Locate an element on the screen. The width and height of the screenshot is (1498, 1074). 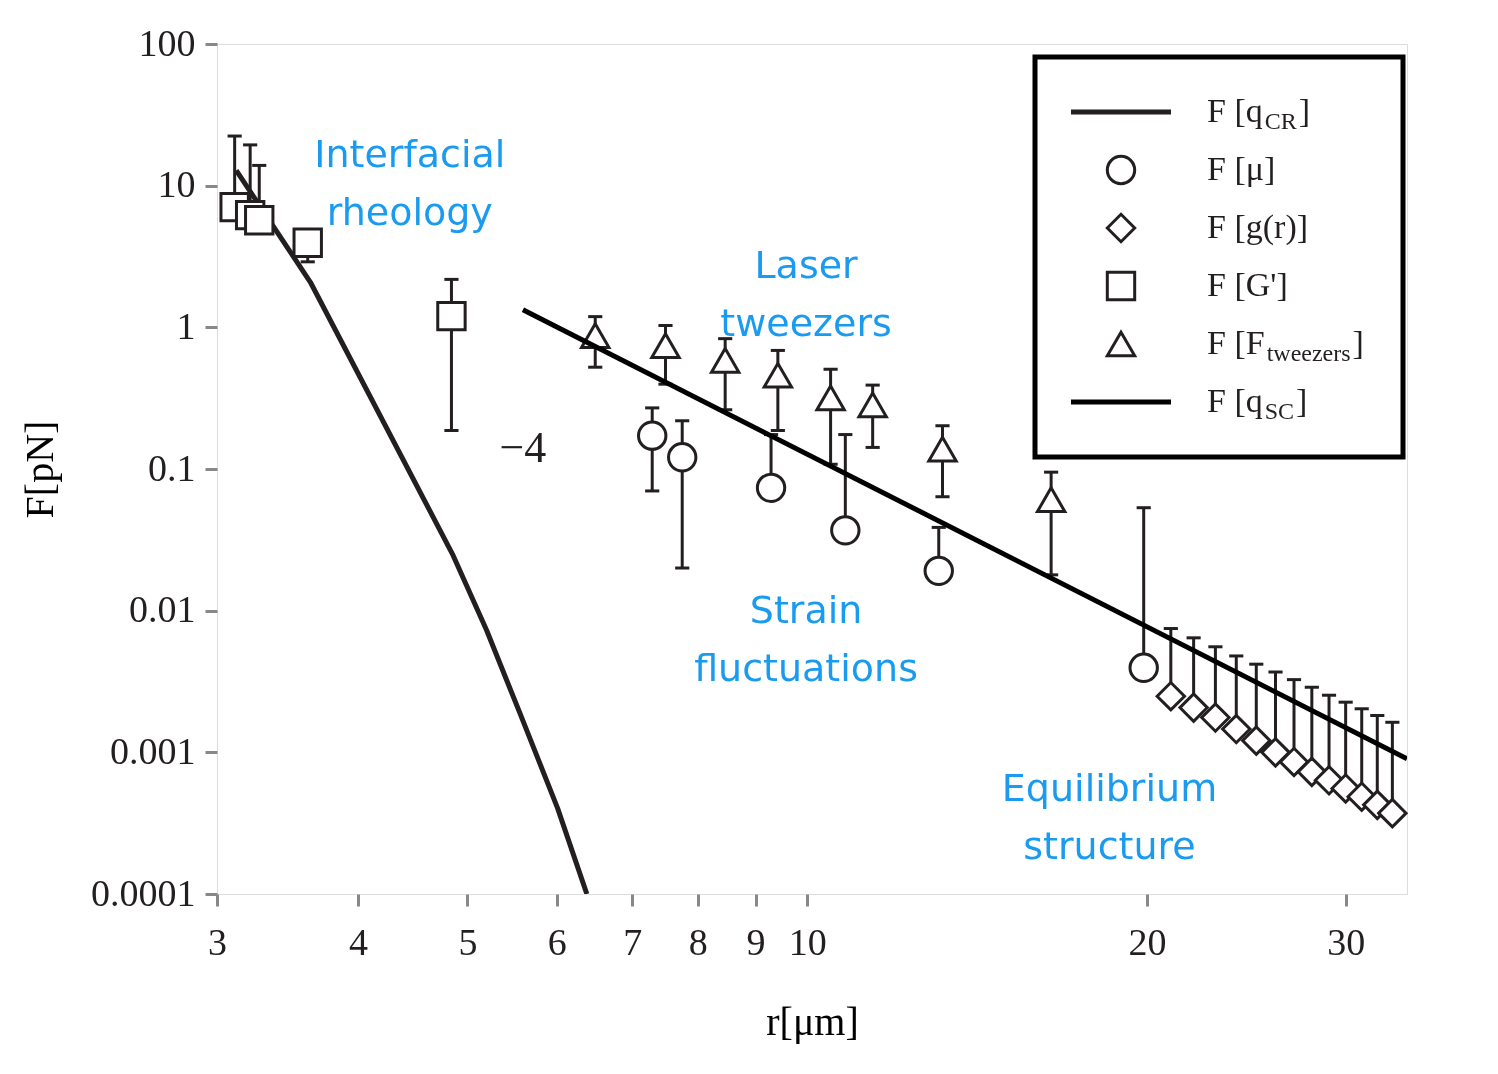
x-tick-label: 6 is located at coordinates (557, 941).